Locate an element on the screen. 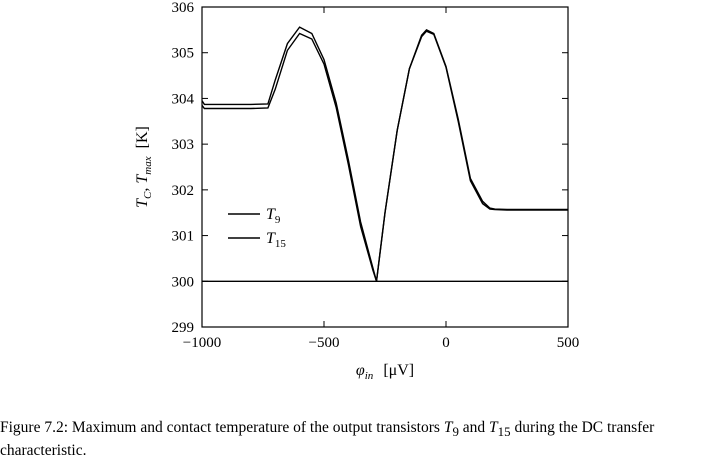 This screenshot has height=455, width=718. y-tick-label: 305 is located at coordinates (183, 54).